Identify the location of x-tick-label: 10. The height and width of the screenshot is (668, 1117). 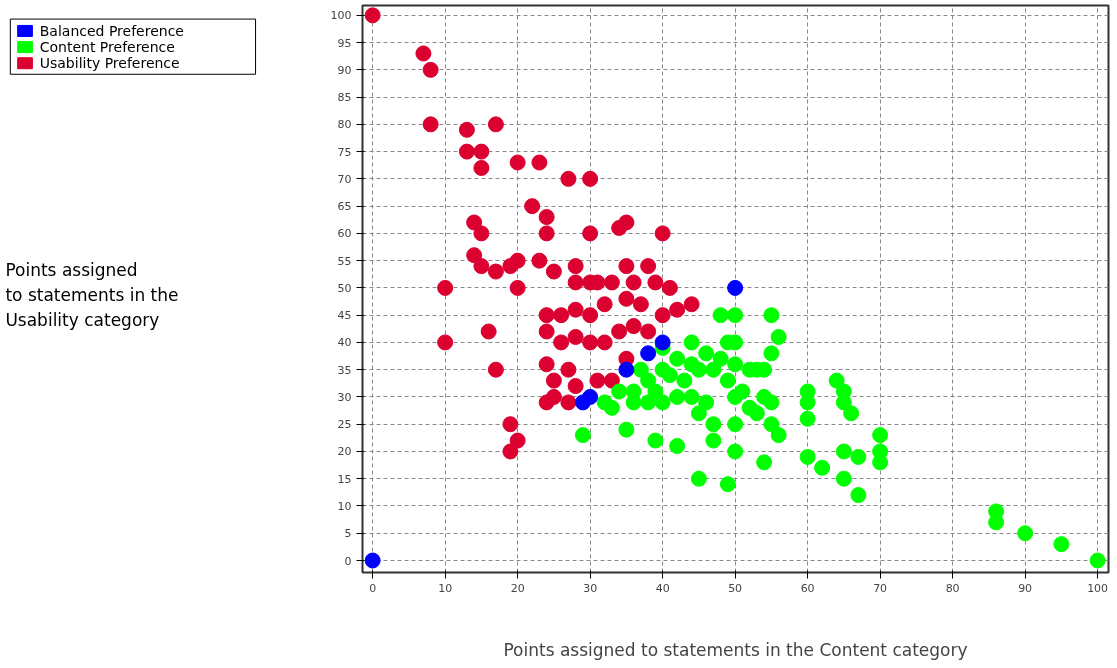
(445, 588).